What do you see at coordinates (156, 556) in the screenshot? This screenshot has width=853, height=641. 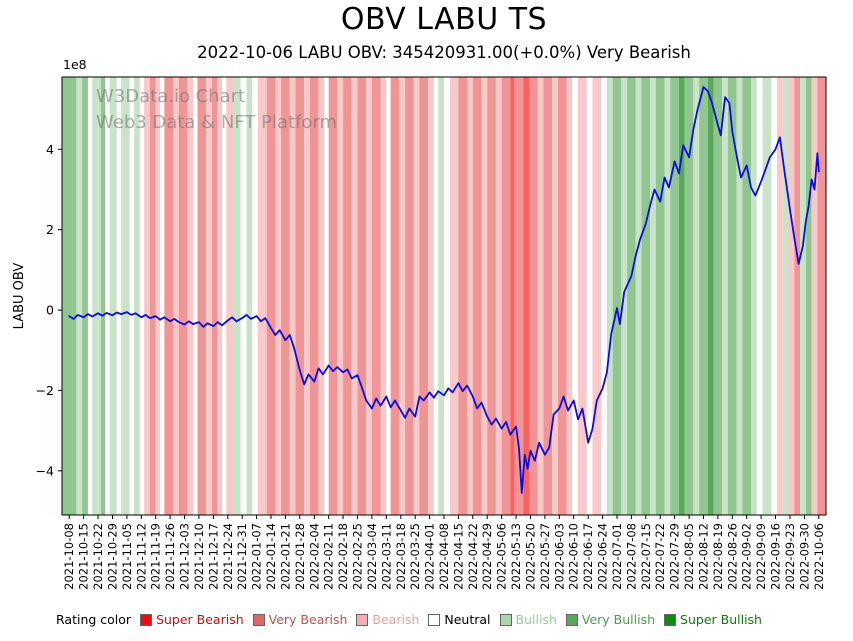 I see `x-tick-label: 2021-11-19` at bounding box center [156, 556].